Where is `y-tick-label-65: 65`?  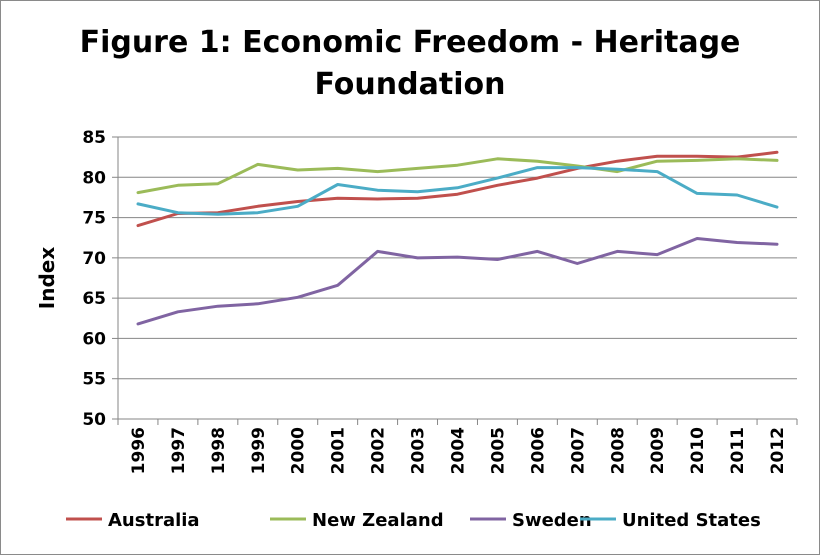 y-tick-label-65: 65 is located at coordinates (94, 299).